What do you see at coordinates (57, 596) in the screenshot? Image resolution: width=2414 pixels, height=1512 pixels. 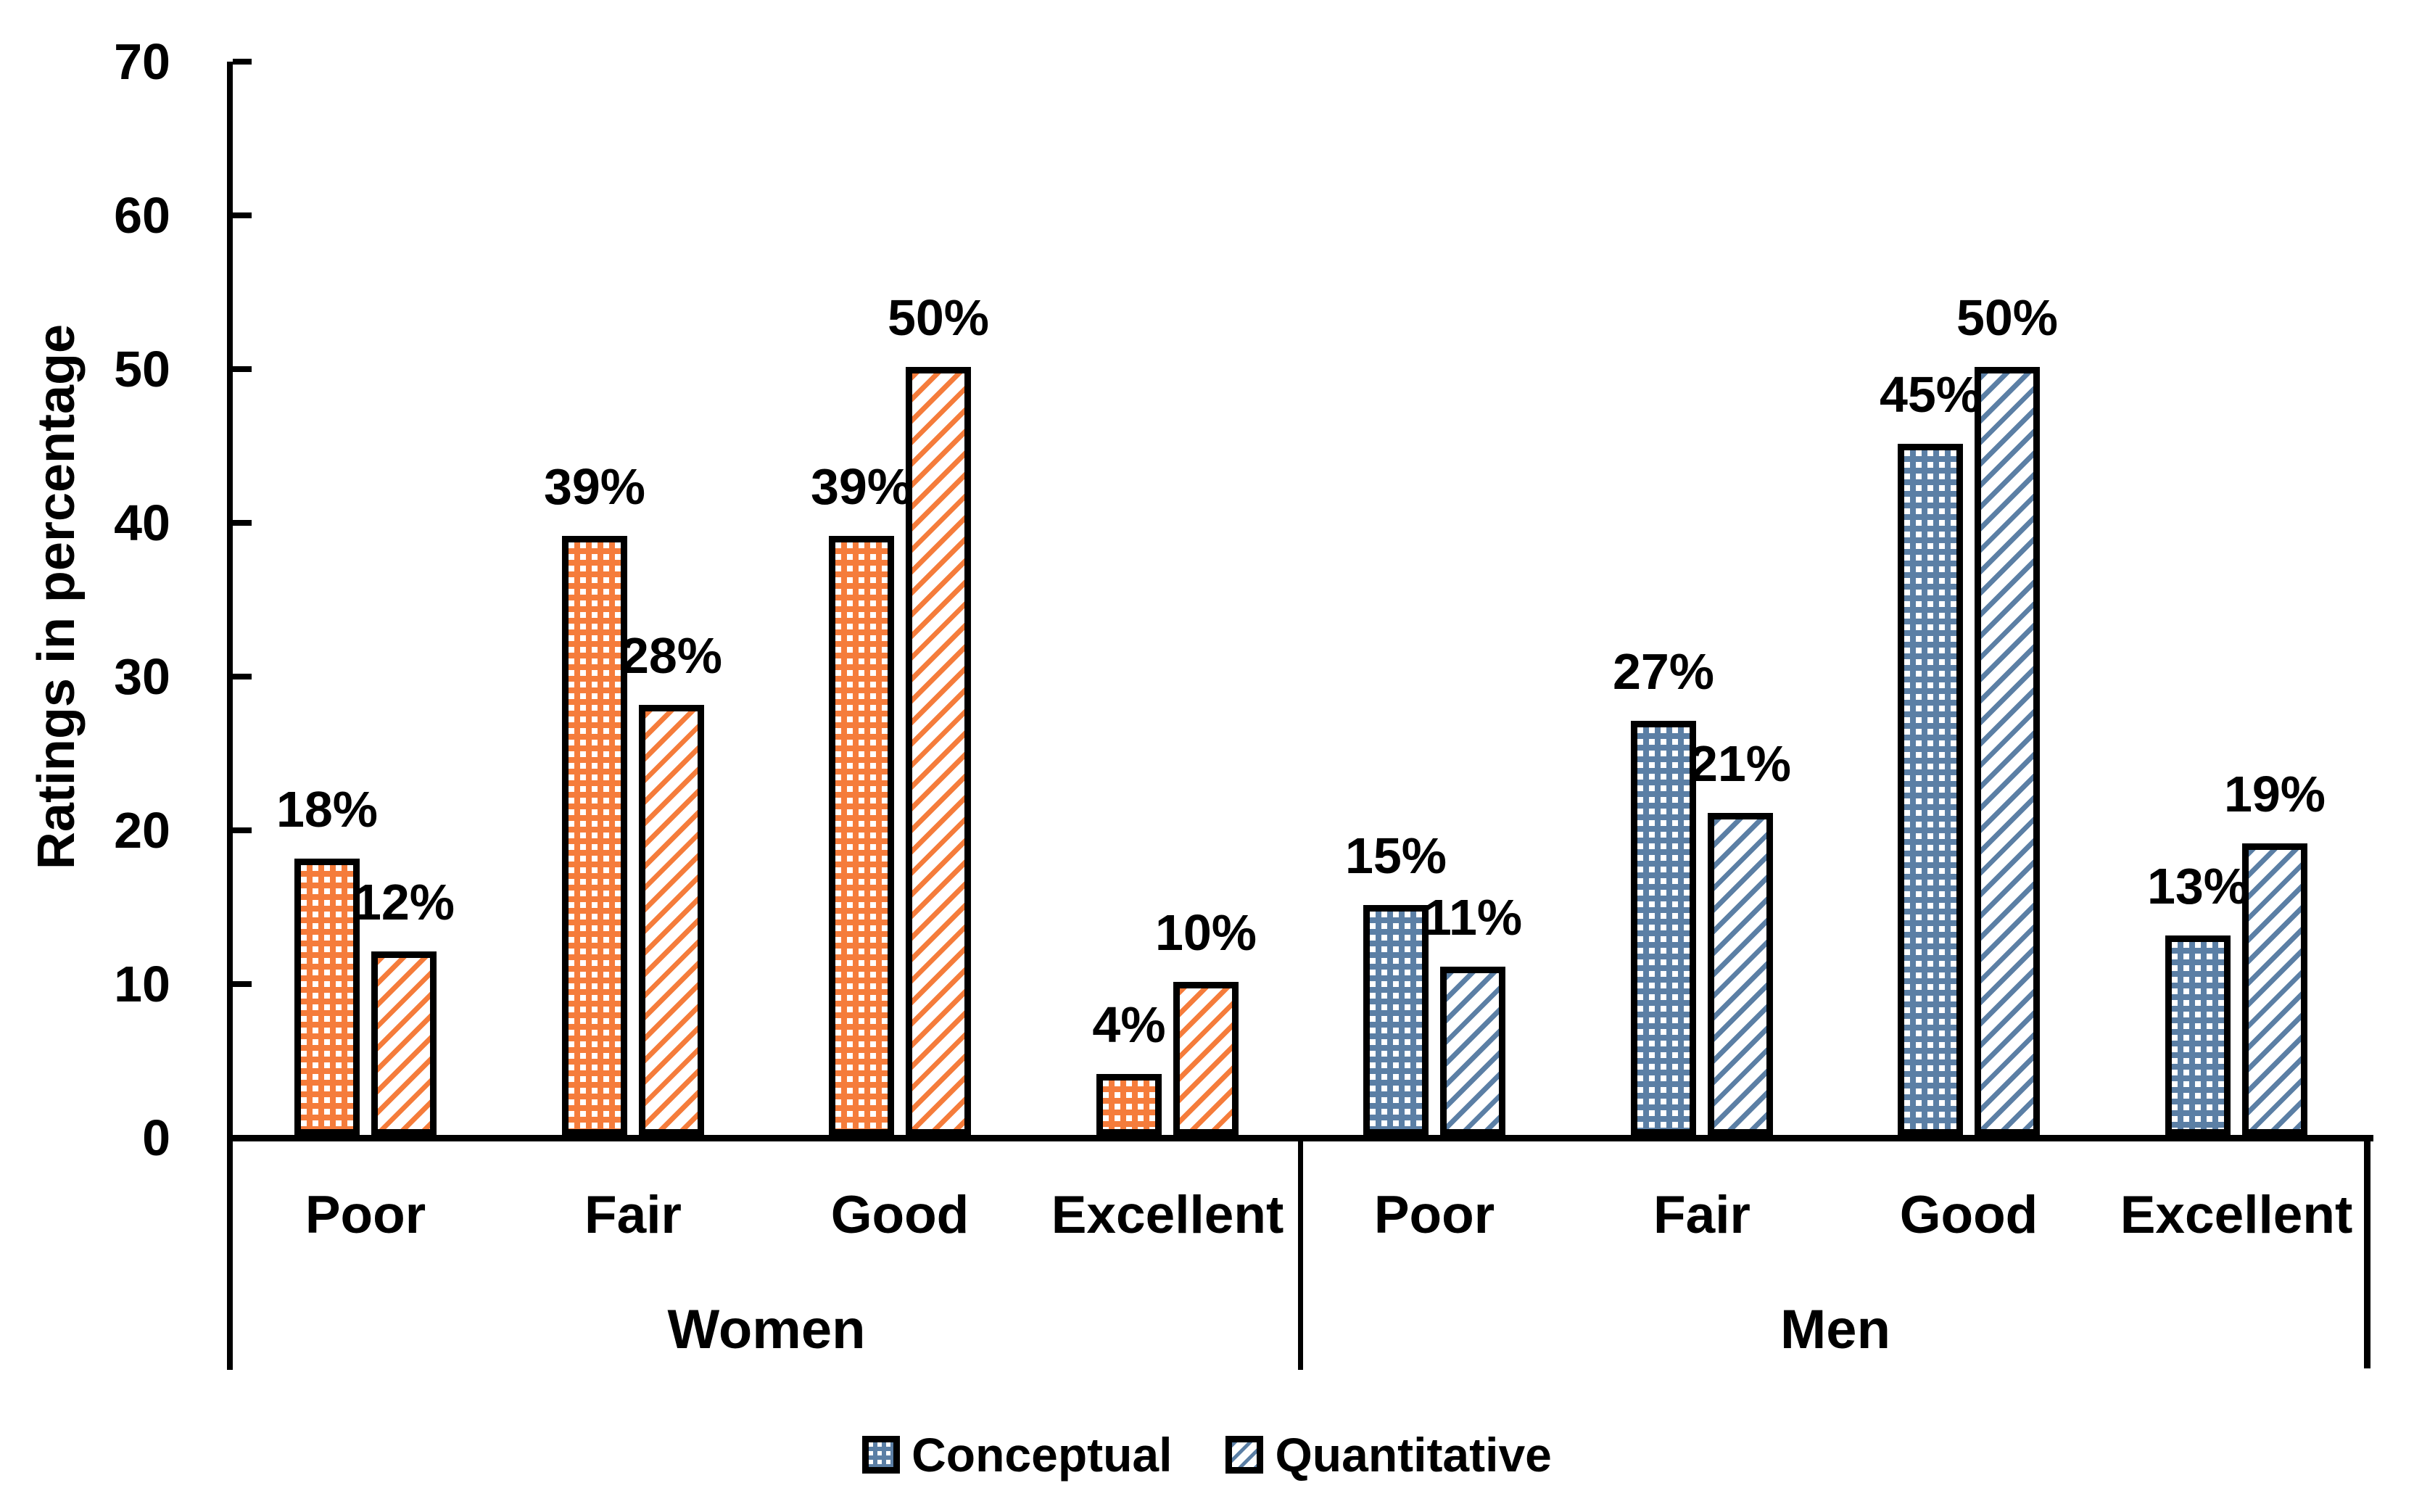 I see `y-axis-title: Ratings in percentage` at bounding box center [57, 596].